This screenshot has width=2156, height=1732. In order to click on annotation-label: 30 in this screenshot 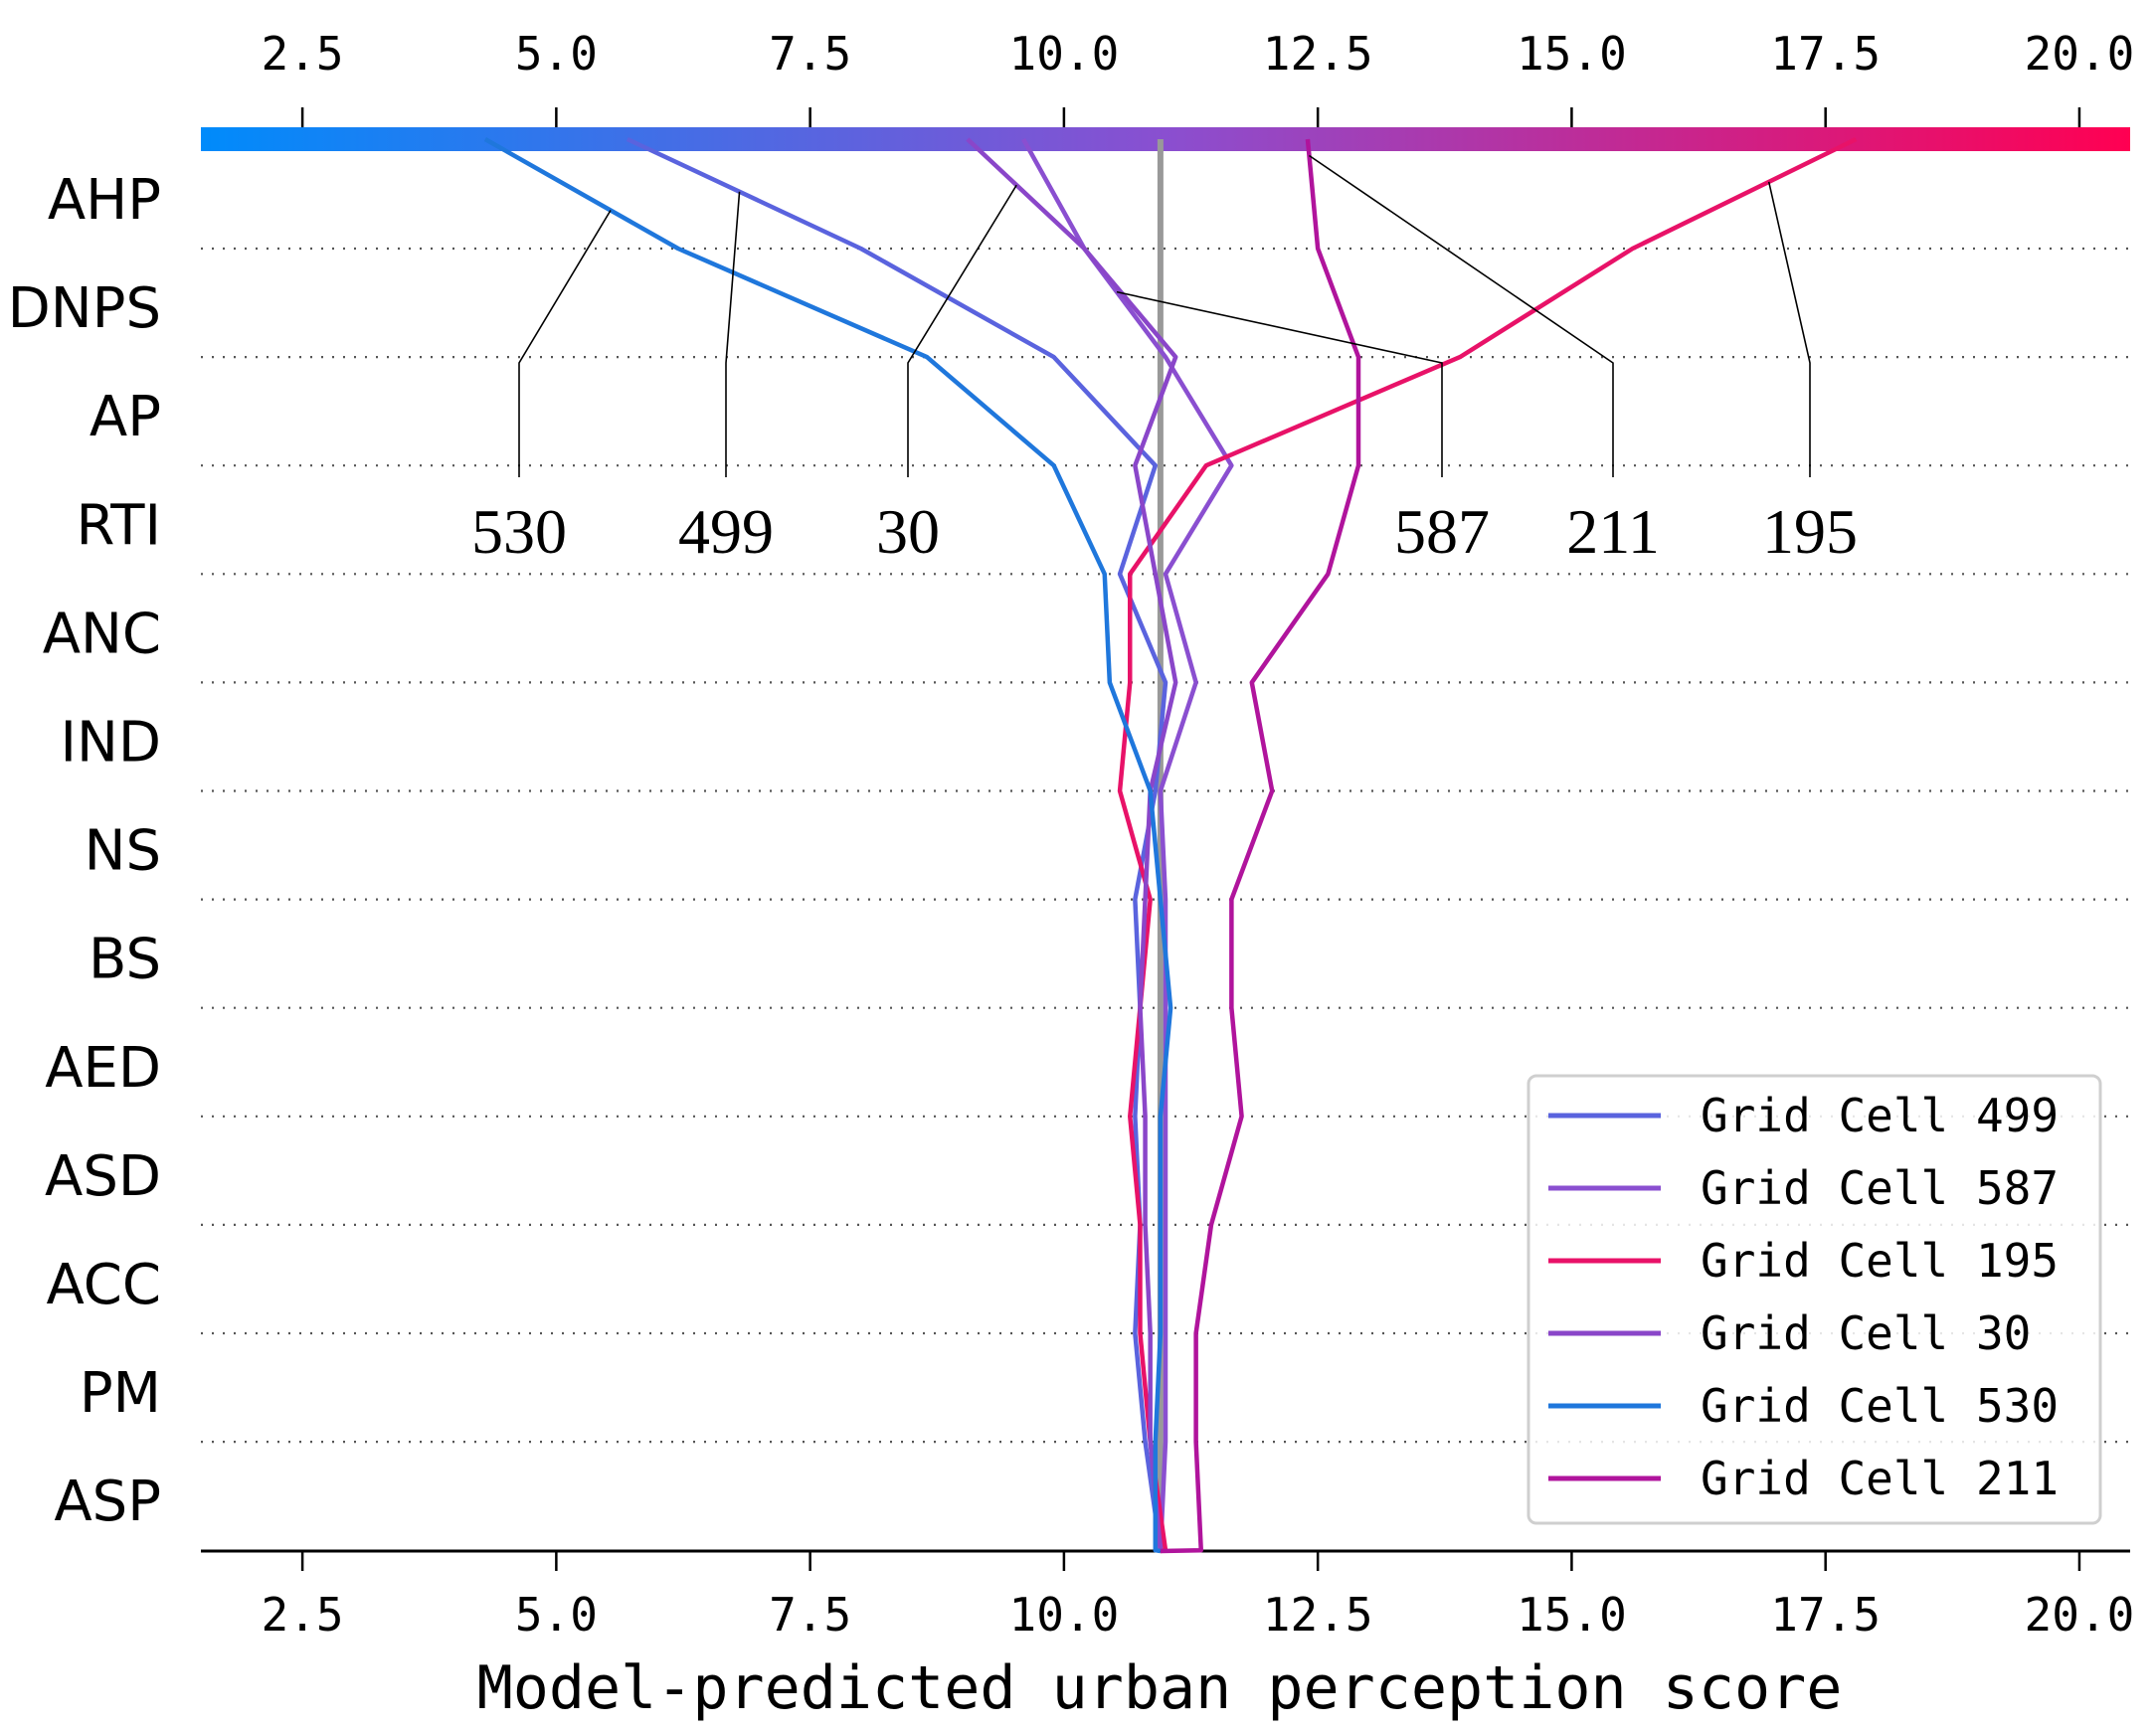, I will do `click(908, 532)`.